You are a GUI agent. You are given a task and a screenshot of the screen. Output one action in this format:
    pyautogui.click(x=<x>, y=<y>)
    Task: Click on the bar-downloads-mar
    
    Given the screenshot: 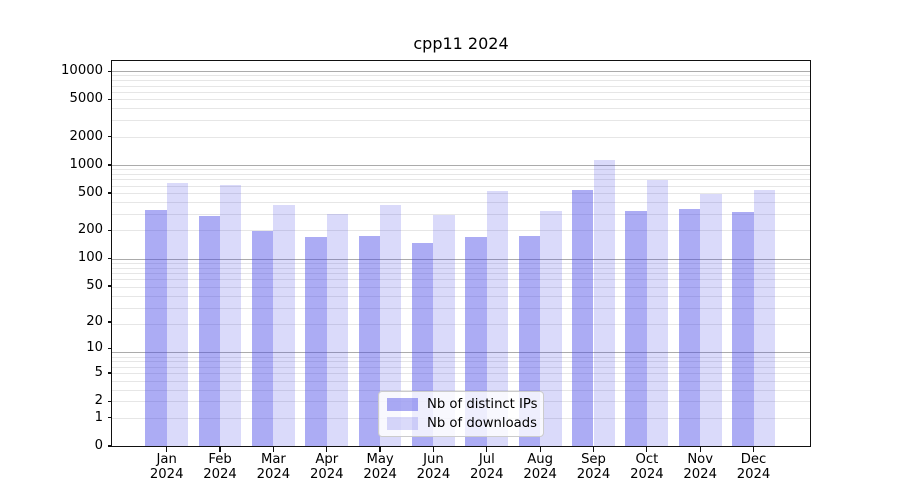 What is the action you would take?
    pyautogui.click(x=284, y=325)
    